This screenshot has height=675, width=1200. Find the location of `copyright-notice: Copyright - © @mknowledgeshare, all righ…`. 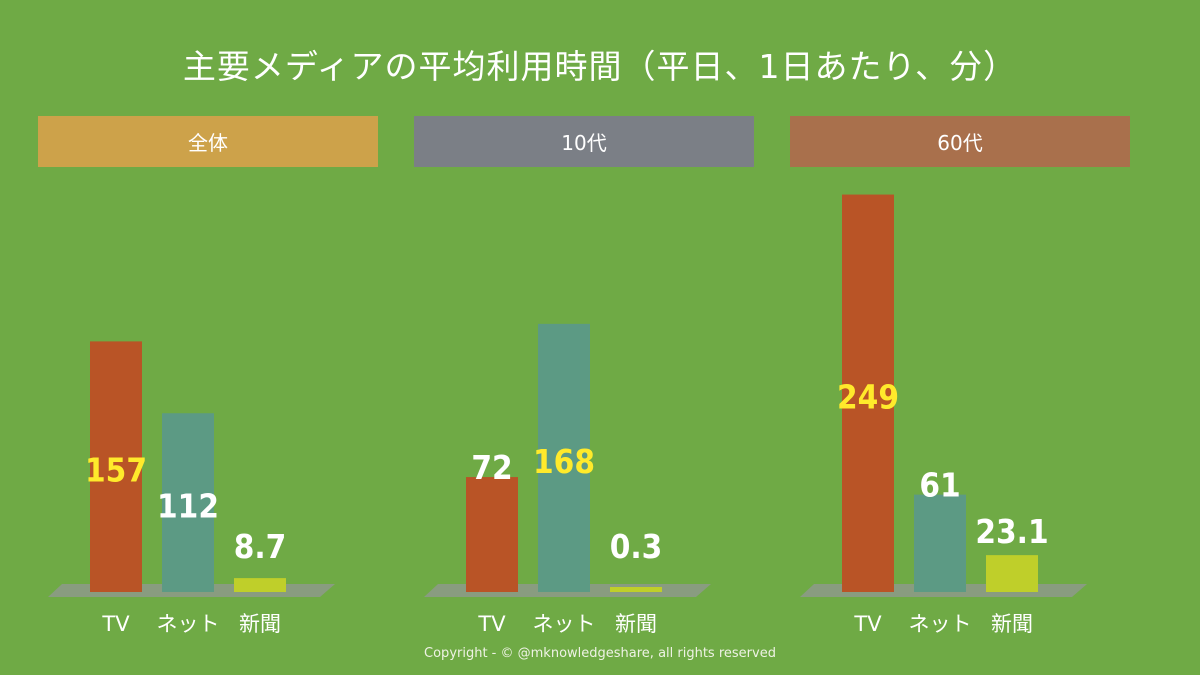

copyright-notice: Copyright - © @mknowledgeshare, all righ… is located at coordinates (600, 653).